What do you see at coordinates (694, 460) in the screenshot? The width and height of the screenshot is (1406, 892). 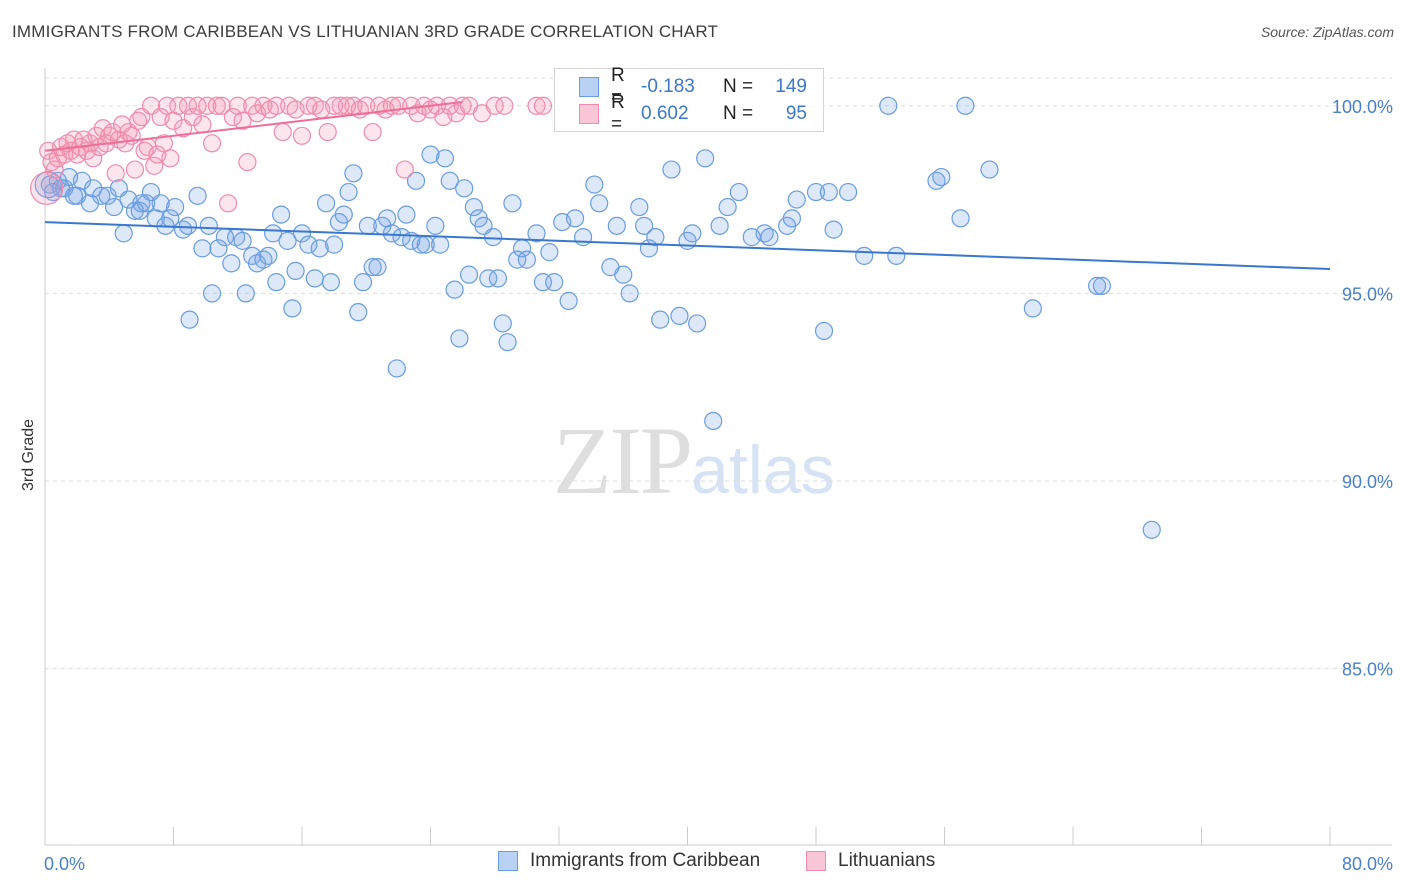 I see `watermark: ZIPatlas` at bounding box center [694, 460].